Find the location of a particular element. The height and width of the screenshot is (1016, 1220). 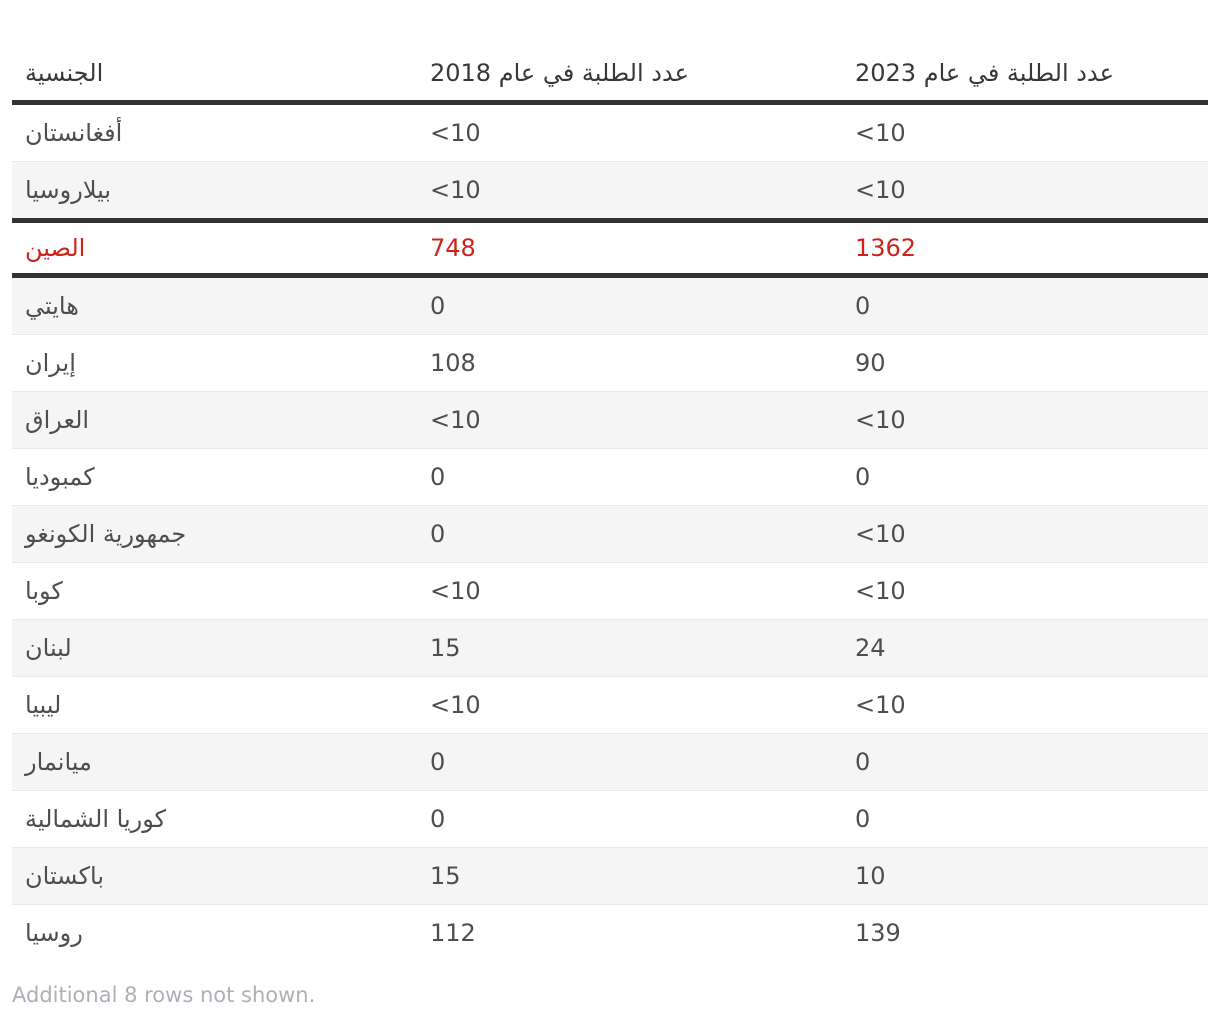

table-row: ليبيا <10 <10 is located at coordinates (610, 705).